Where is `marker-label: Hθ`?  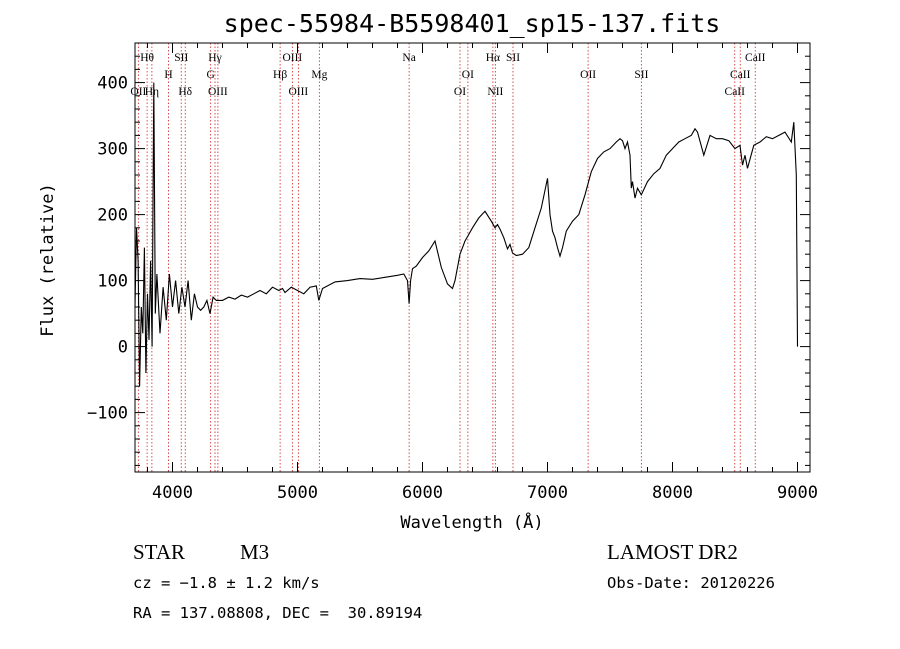
marker-label: Hθ is located at coordinates (147, 58).